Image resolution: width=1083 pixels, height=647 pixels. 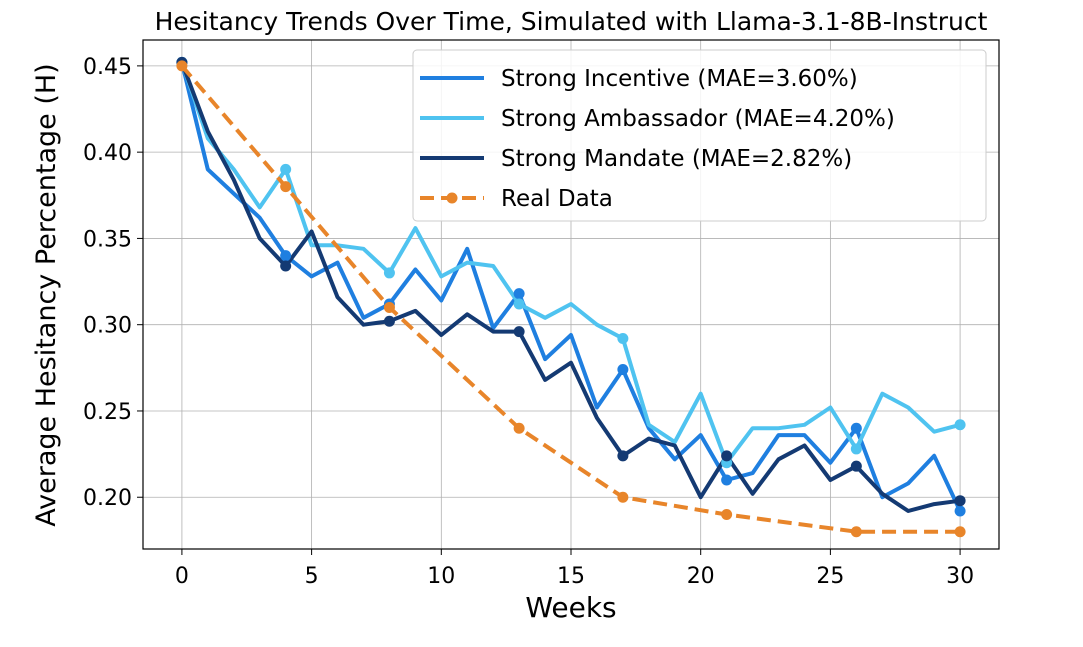 I want to click on y-tick-label: 0.25, so click(x=107, y=412).